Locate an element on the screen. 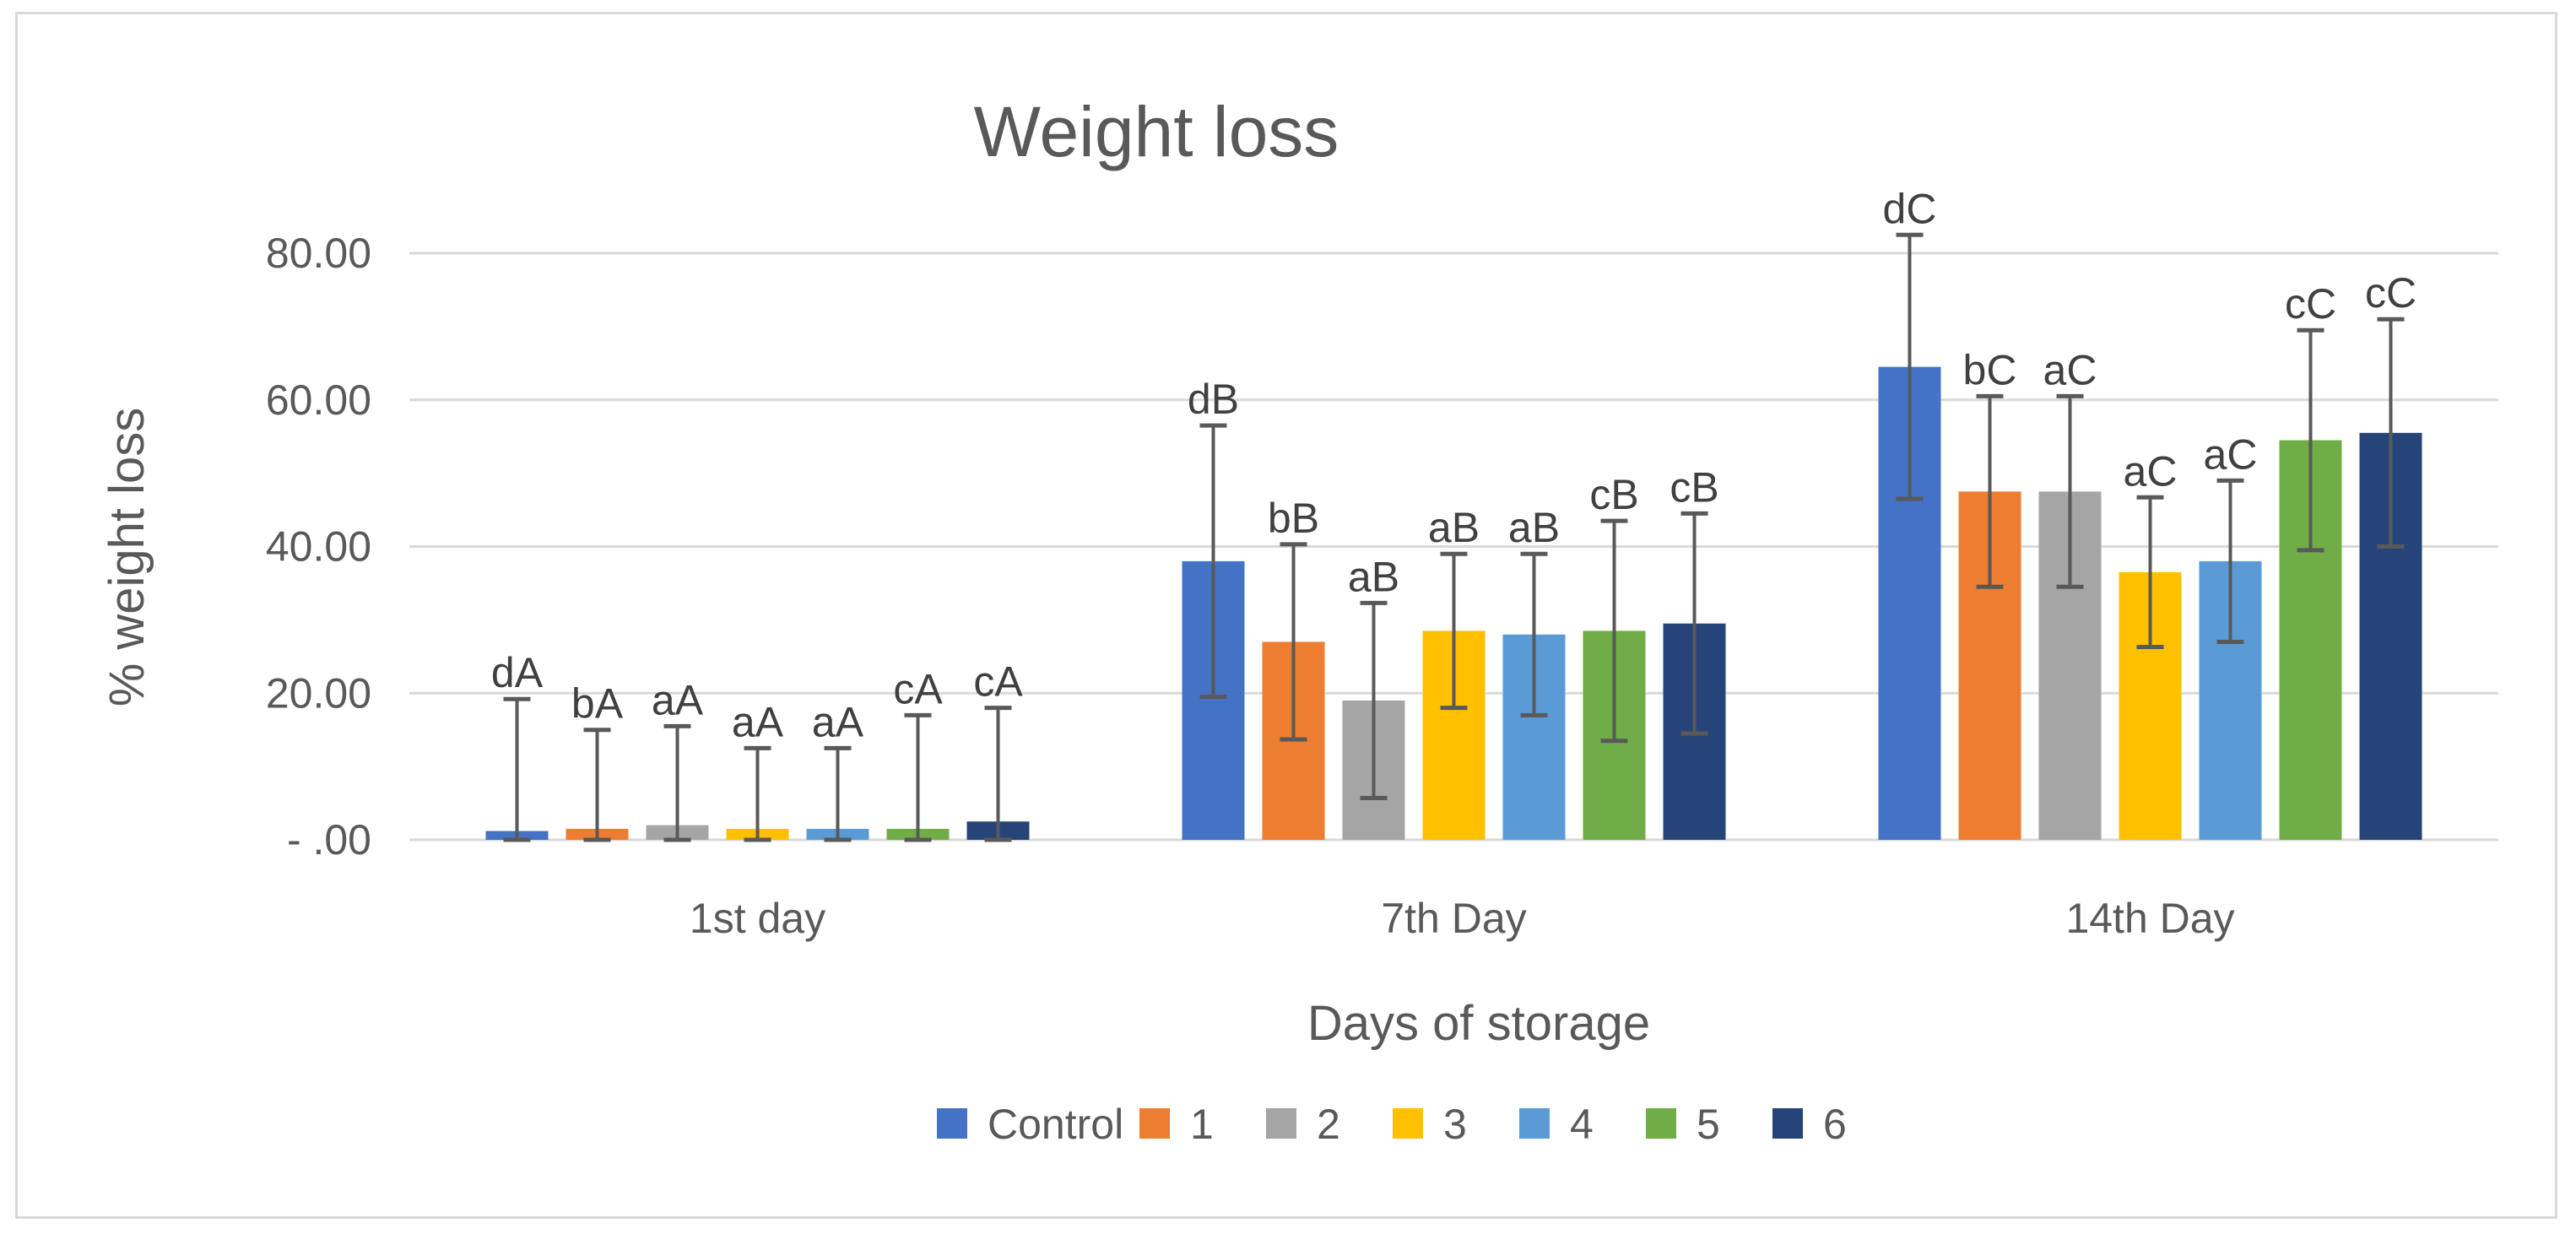 Image resolution: width=2576 pixels, height=1234 pixels. y-tick-label: - .00 is located at coordinates (329, 840).